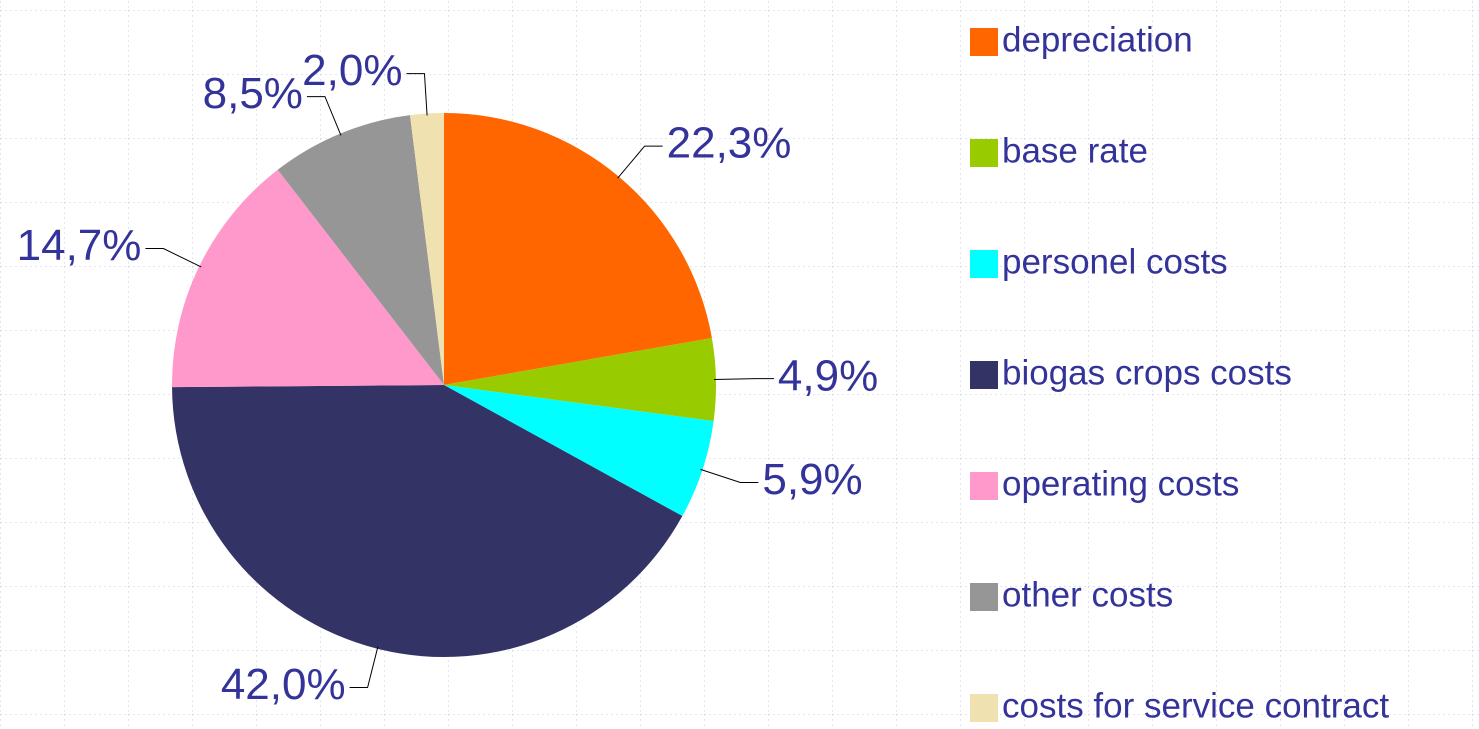  I want to click on legend-label: personel costs, so click(1115, 261).